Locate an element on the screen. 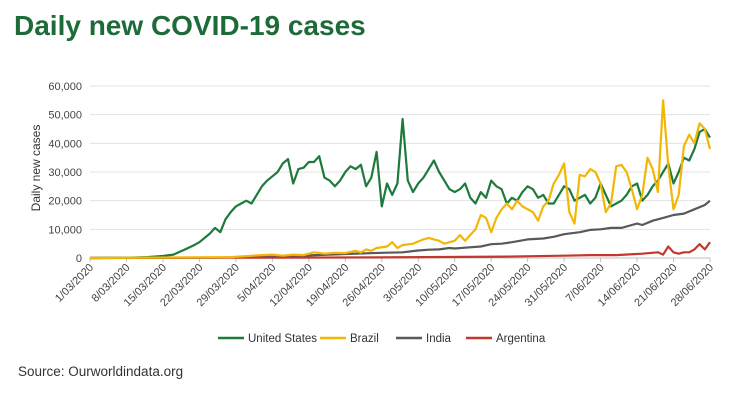  legend-label: Brazil is located at coordinates (364, 339).